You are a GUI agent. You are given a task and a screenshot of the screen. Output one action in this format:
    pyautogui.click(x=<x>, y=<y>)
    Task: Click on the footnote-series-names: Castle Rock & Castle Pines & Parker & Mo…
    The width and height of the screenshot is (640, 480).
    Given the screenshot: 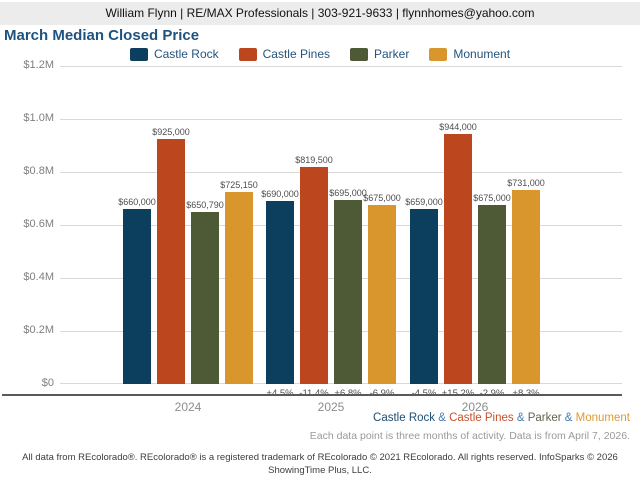 What is the action you would take?
    pyautogui.click(x=501, y=418)
    